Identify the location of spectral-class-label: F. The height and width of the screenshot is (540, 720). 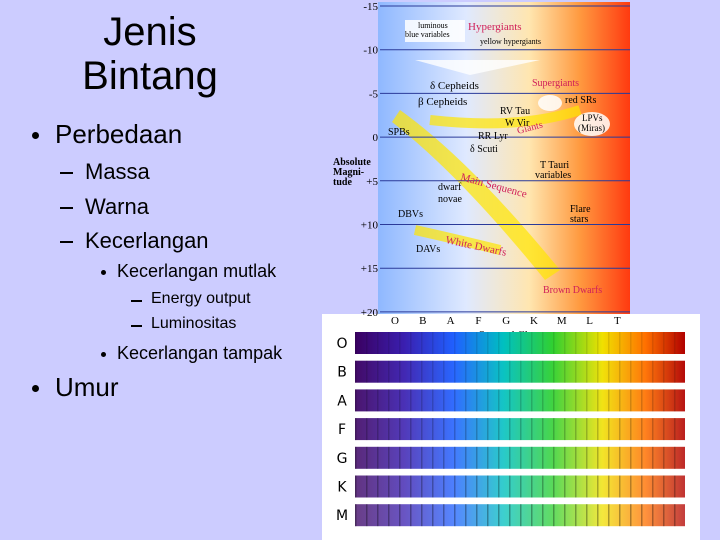
(342, 430).